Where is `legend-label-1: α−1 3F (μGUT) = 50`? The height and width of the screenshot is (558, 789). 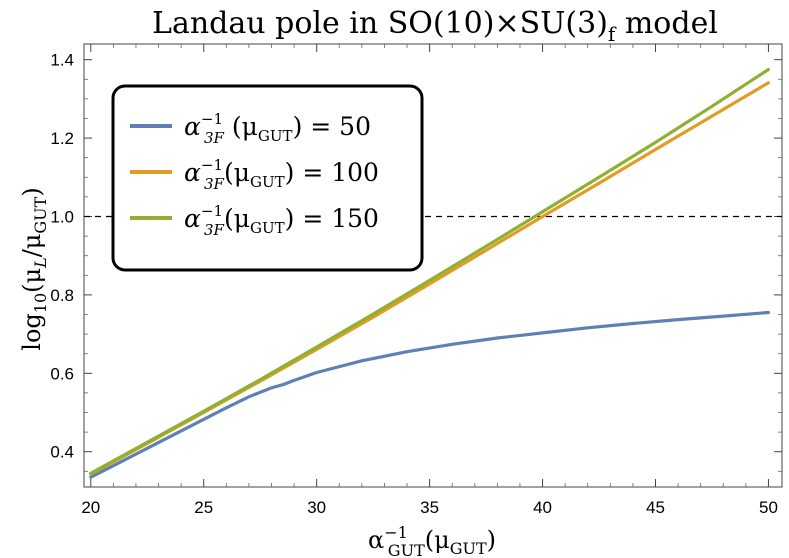
legend-label-1: α−1 3F (μGUT) = 50 is located at coordinates (277, 128).